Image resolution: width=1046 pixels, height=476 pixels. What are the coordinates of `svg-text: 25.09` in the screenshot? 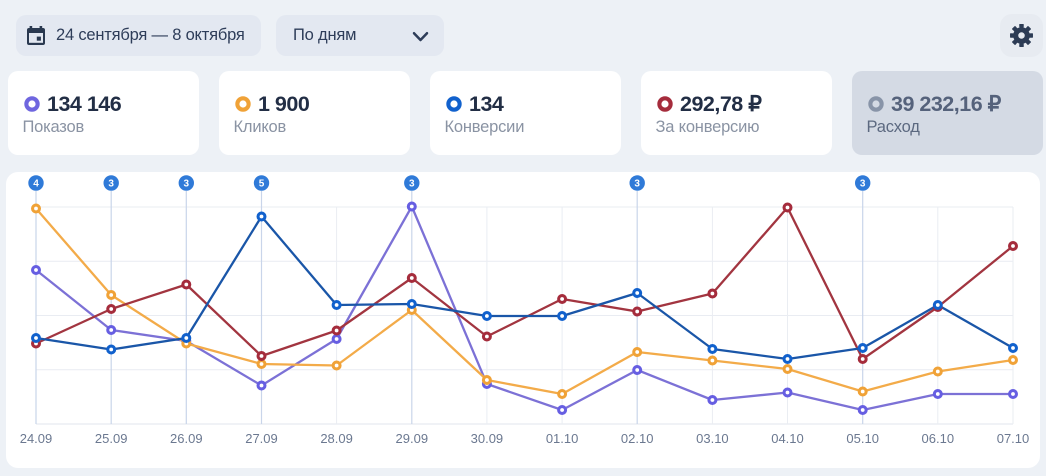 It's located at (111, 438).